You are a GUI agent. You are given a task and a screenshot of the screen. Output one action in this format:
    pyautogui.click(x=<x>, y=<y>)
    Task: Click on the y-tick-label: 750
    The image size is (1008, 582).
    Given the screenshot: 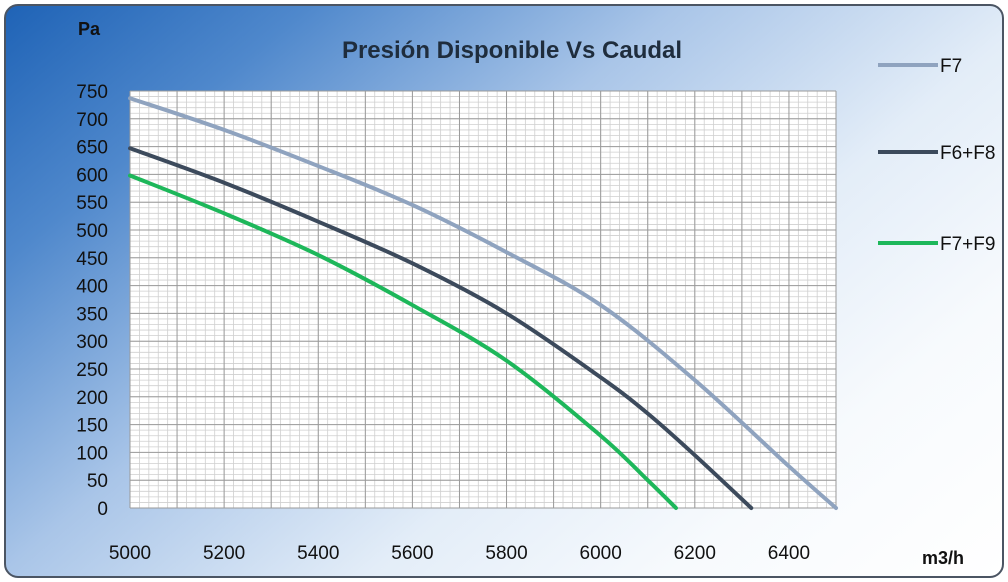 What is the action you would take?
    pyautogui.click(x=92, y=92)
    